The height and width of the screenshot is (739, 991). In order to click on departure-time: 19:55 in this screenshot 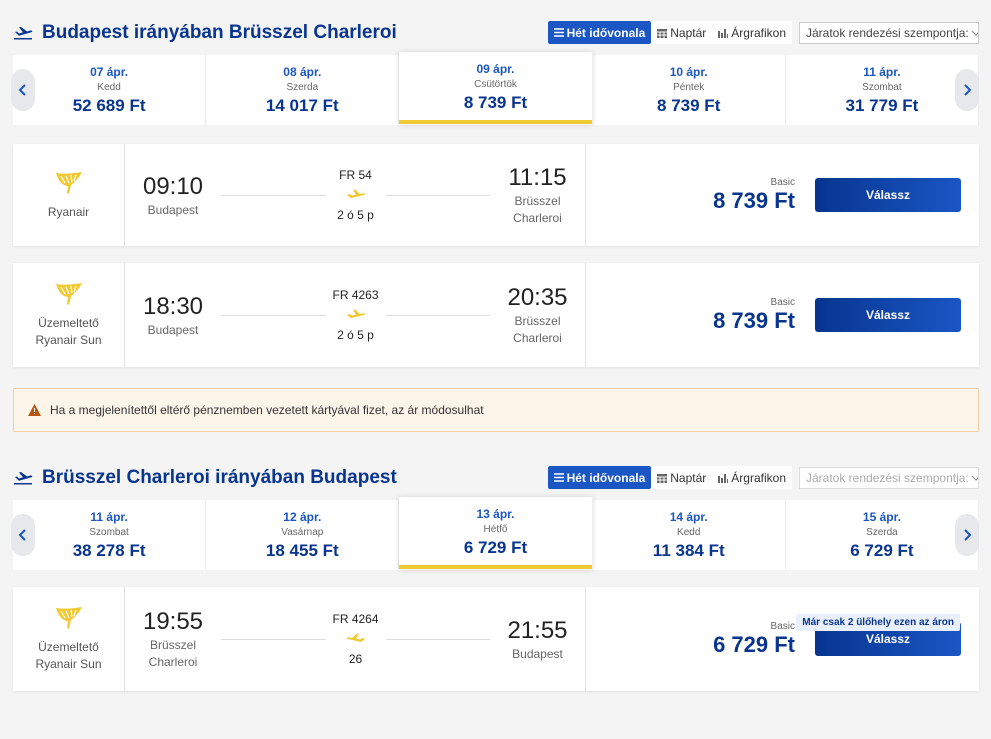, I will do `click(173, 621)`.